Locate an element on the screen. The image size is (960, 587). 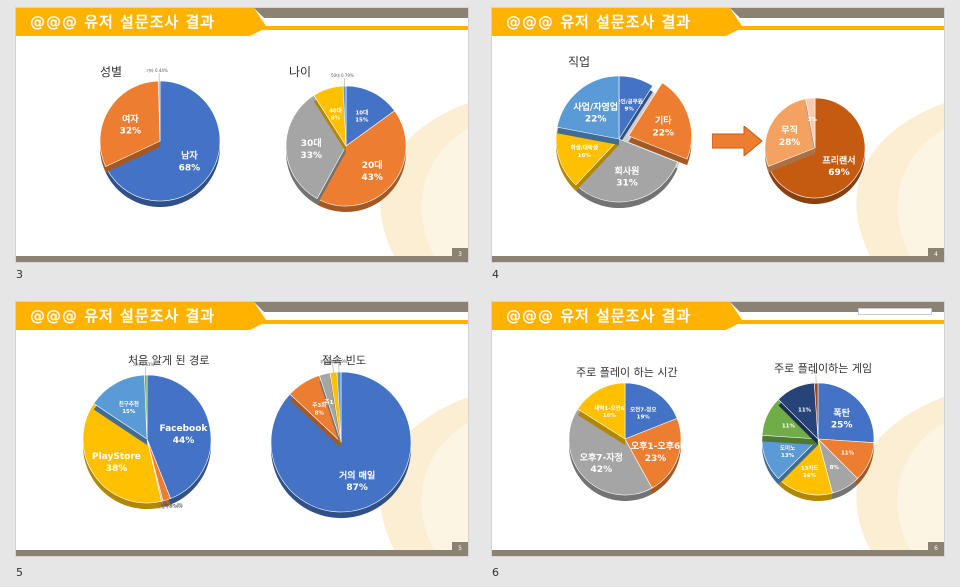
slide-caption-5: 5 is located at coordinates (19, 572).